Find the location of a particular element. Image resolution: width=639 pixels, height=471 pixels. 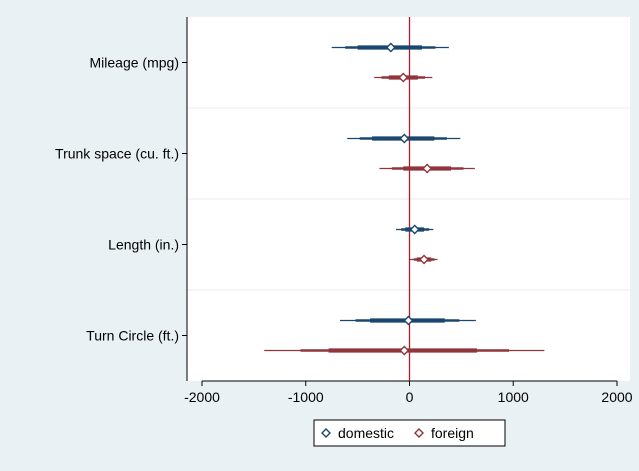

legend: domestic foreign is located at coordinates (409, 433).